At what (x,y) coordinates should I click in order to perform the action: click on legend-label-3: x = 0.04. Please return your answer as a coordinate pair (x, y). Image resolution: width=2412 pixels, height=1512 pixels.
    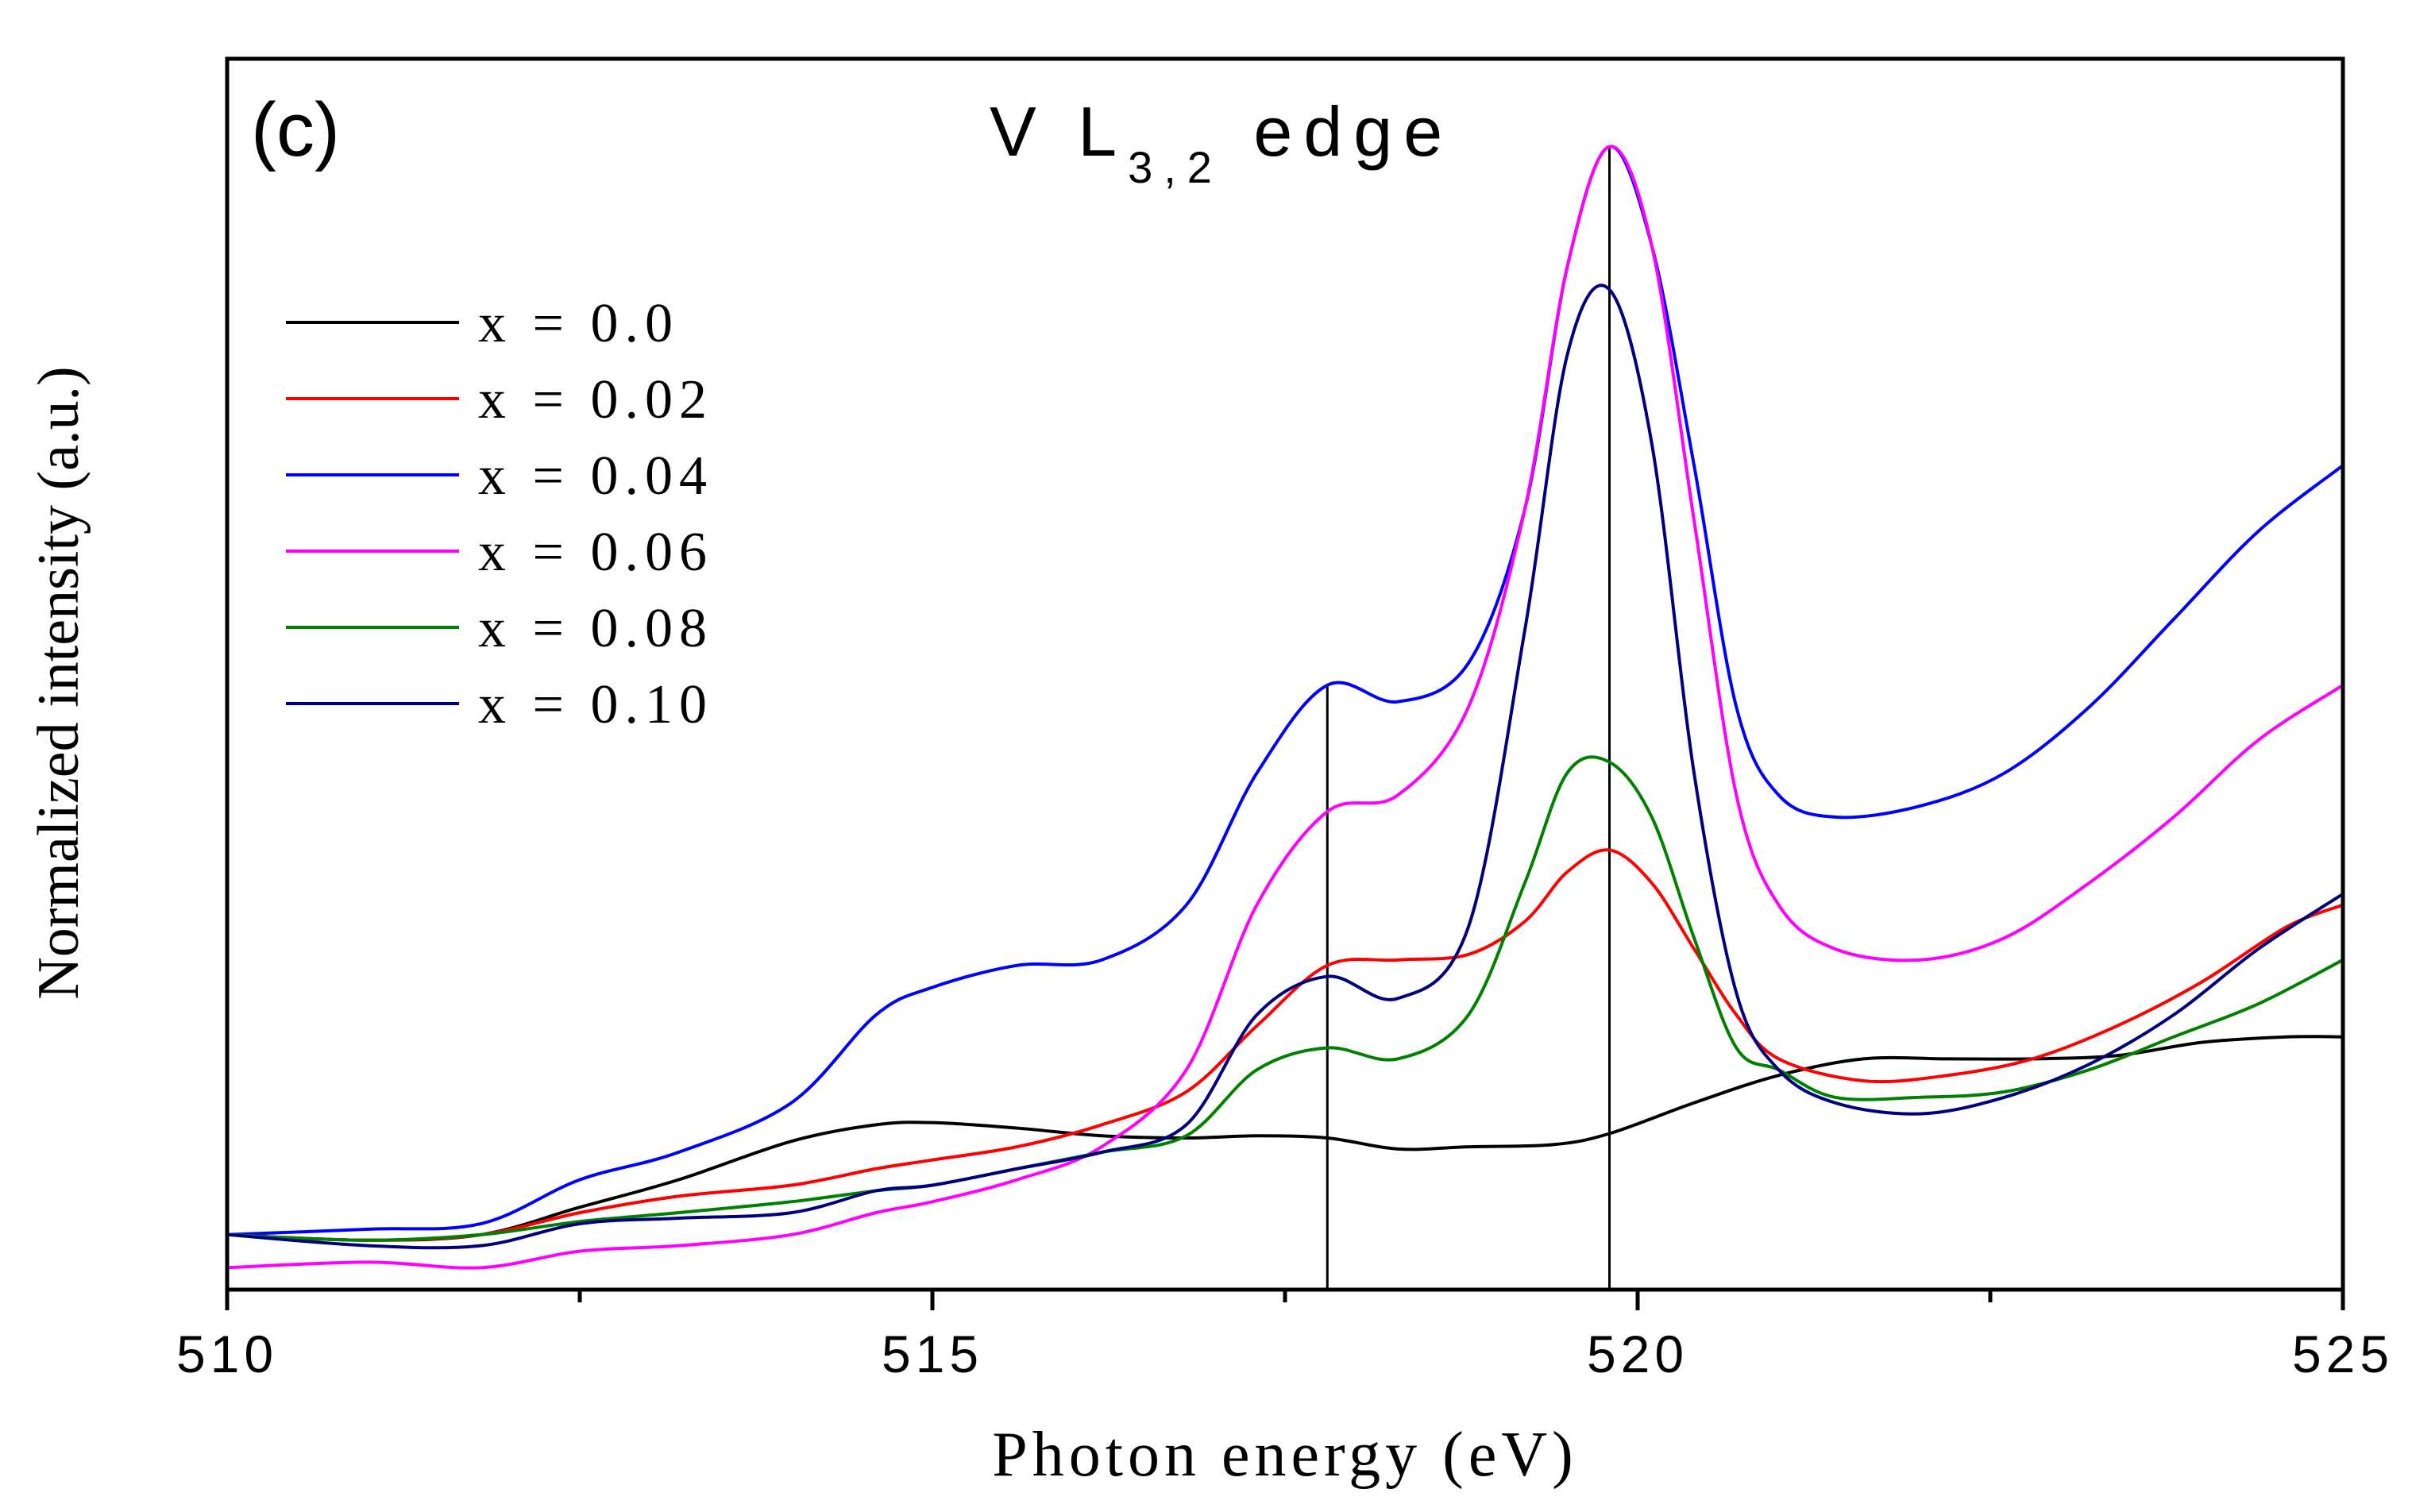
    Looking at the image, I should click on (595, 476).